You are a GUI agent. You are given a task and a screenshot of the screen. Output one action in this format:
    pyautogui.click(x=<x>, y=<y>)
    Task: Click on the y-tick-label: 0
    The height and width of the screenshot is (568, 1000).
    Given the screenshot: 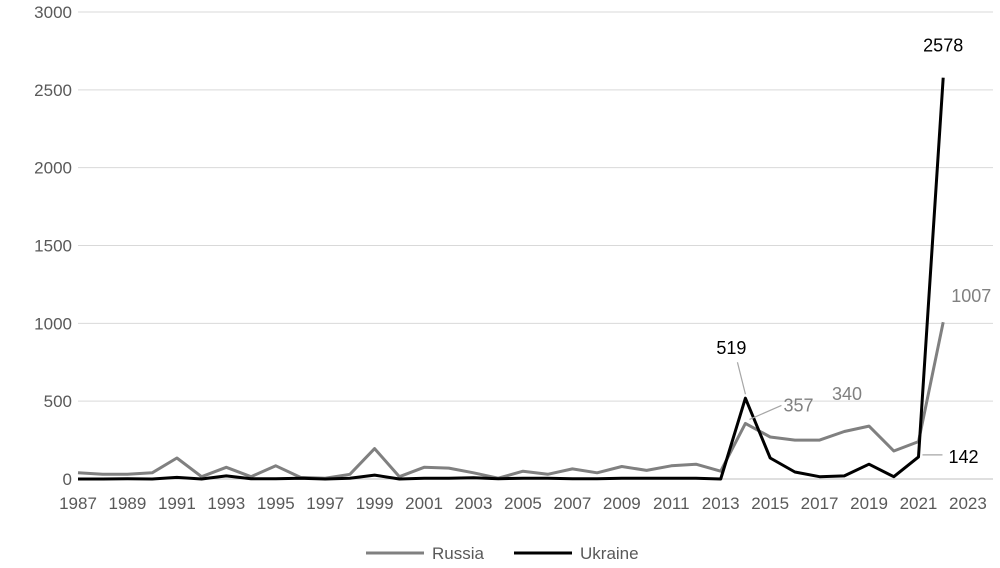 What is the action you would take?
    pyautogui.click(x=67, y=479)
    